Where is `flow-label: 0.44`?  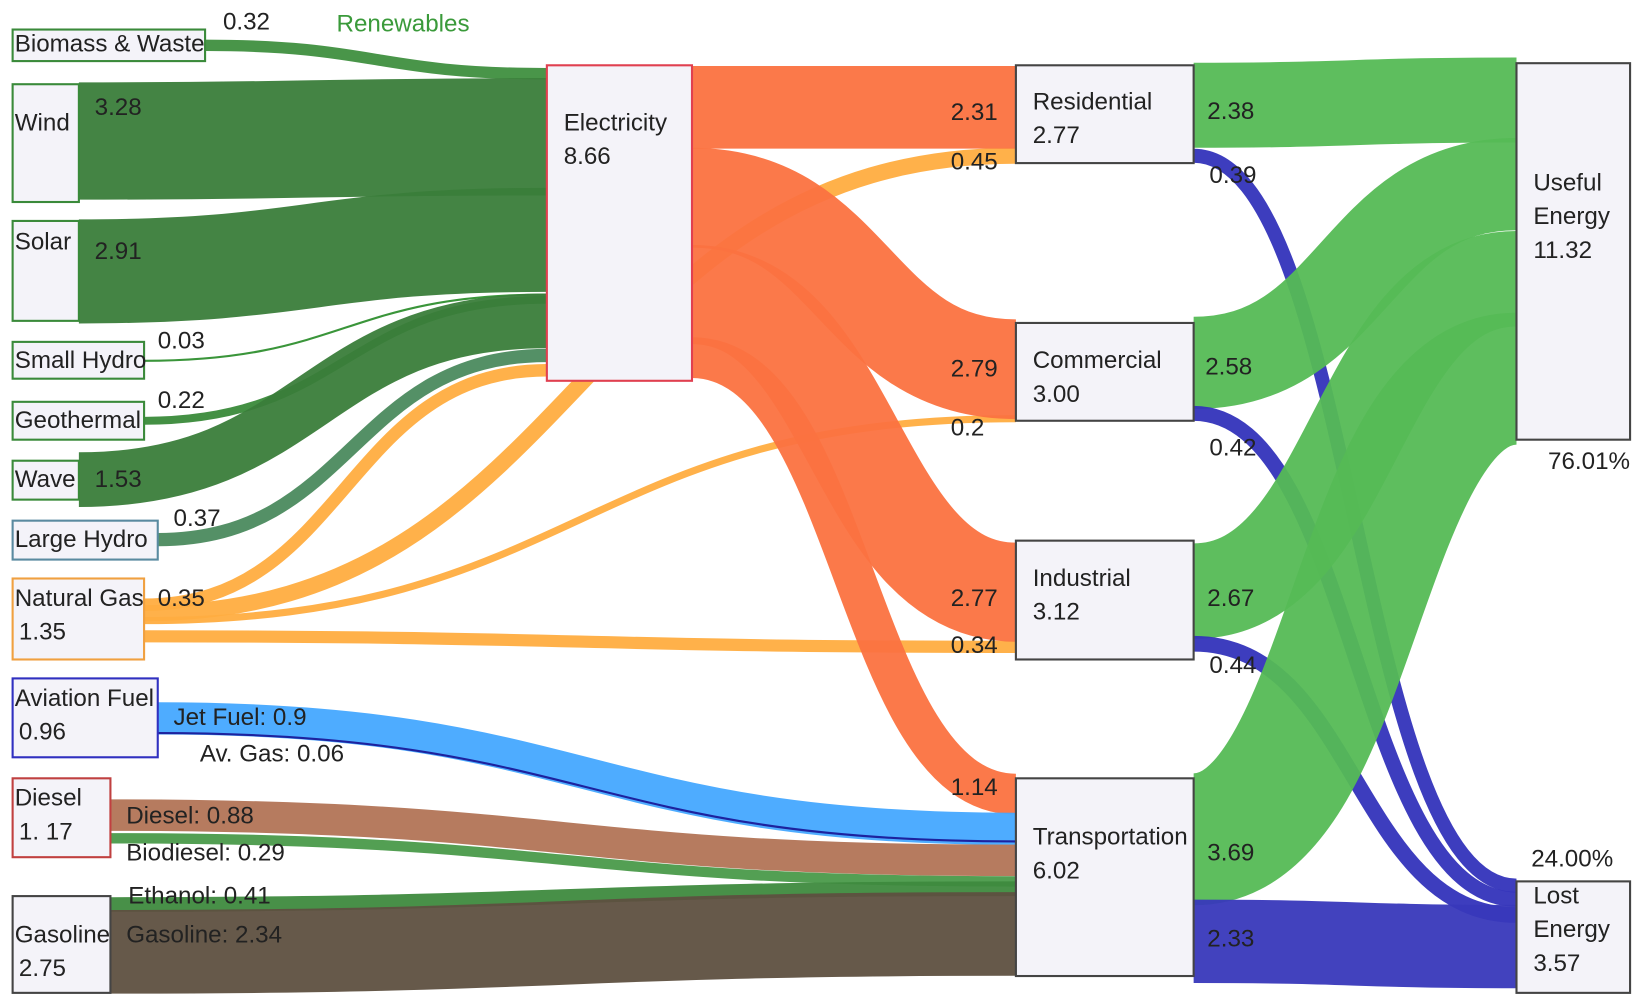
flow-label: 0.44 is located at coordinates (1232, 665).